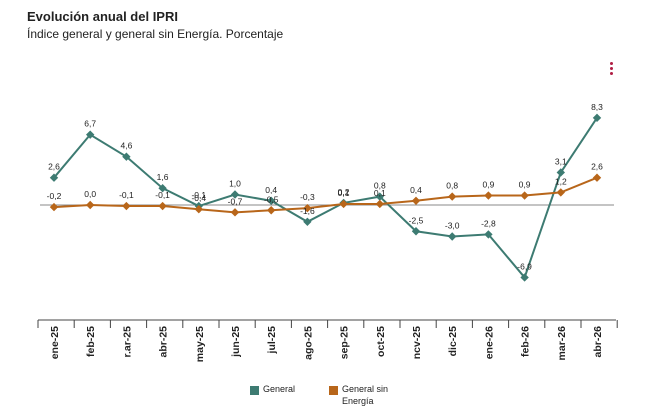 The height and width of the screenshot is (415, 670). What do you see at coordinates (308, 343) in the screenshot?
I see `x-tick-label: ago-25` at bounding box center [308, 343].